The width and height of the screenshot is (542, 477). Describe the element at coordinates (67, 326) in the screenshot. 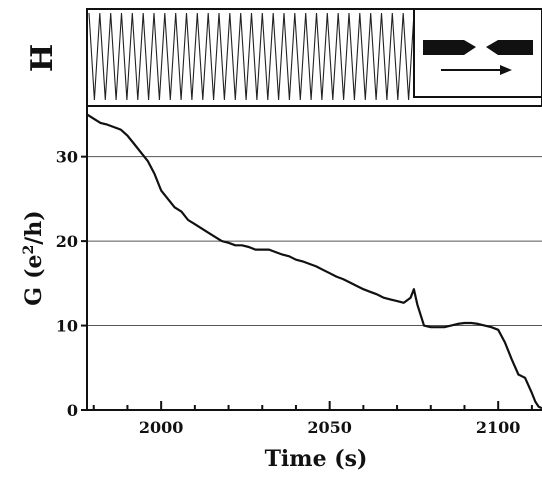

I see `y-tick-label: 10` at that location.